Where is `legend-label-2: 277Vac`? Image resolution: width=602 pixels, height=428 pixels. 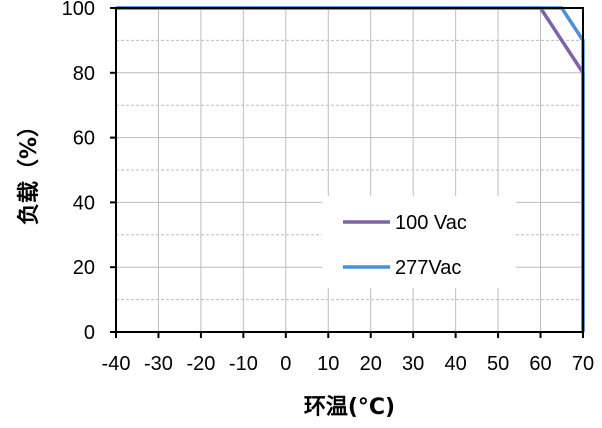
legend-label-2: 277Vac is located at coordinates (428, 268).